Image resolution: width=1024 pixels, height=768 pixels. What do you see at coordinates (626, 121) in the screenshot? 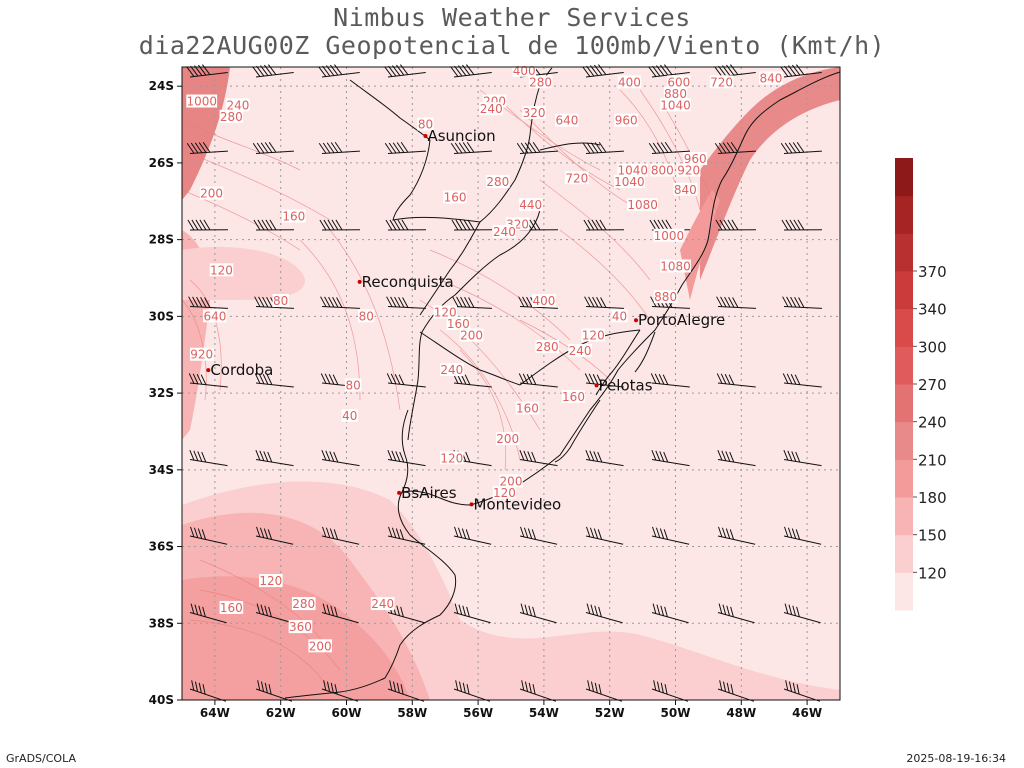
I see `svg-text: 960` at bounding box center [626, 121].